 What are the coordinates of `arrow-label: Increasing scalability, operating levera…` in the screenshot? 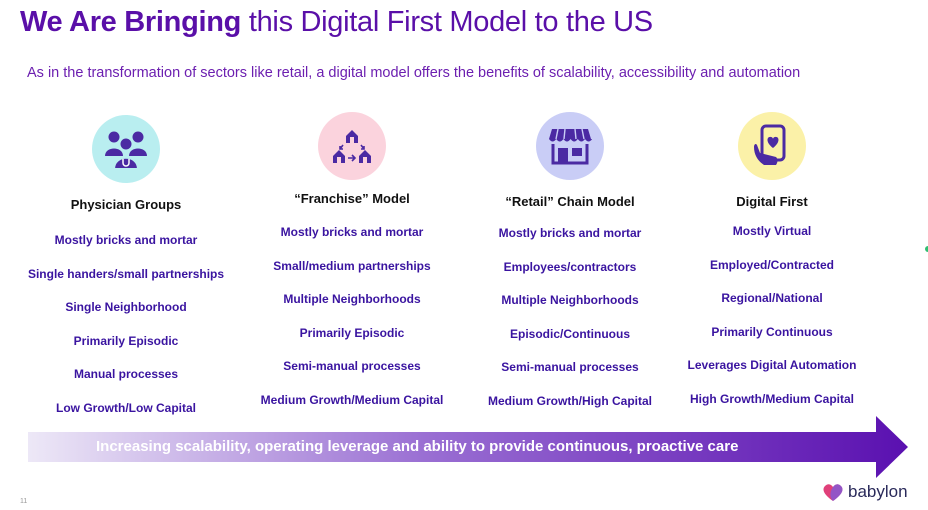 It's located at (417, 446).